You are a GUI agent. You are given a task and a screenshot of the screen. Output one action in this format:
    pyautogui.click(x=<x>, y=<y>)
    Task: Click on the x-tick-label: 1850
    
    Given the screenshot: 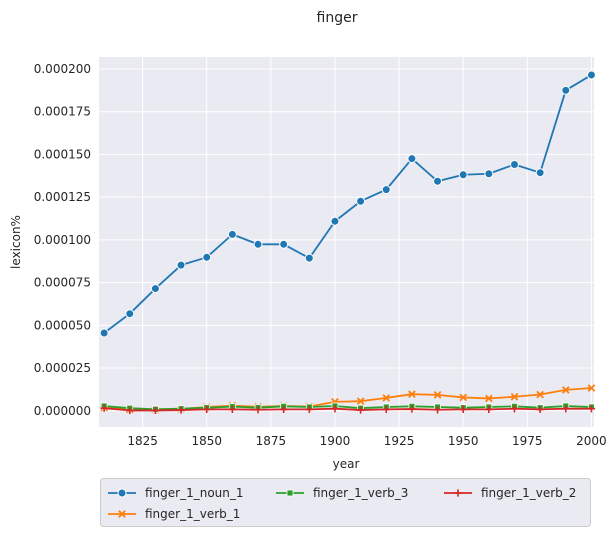 What is the action you would take?
    pyautogui.click(x=206, y=441)
    